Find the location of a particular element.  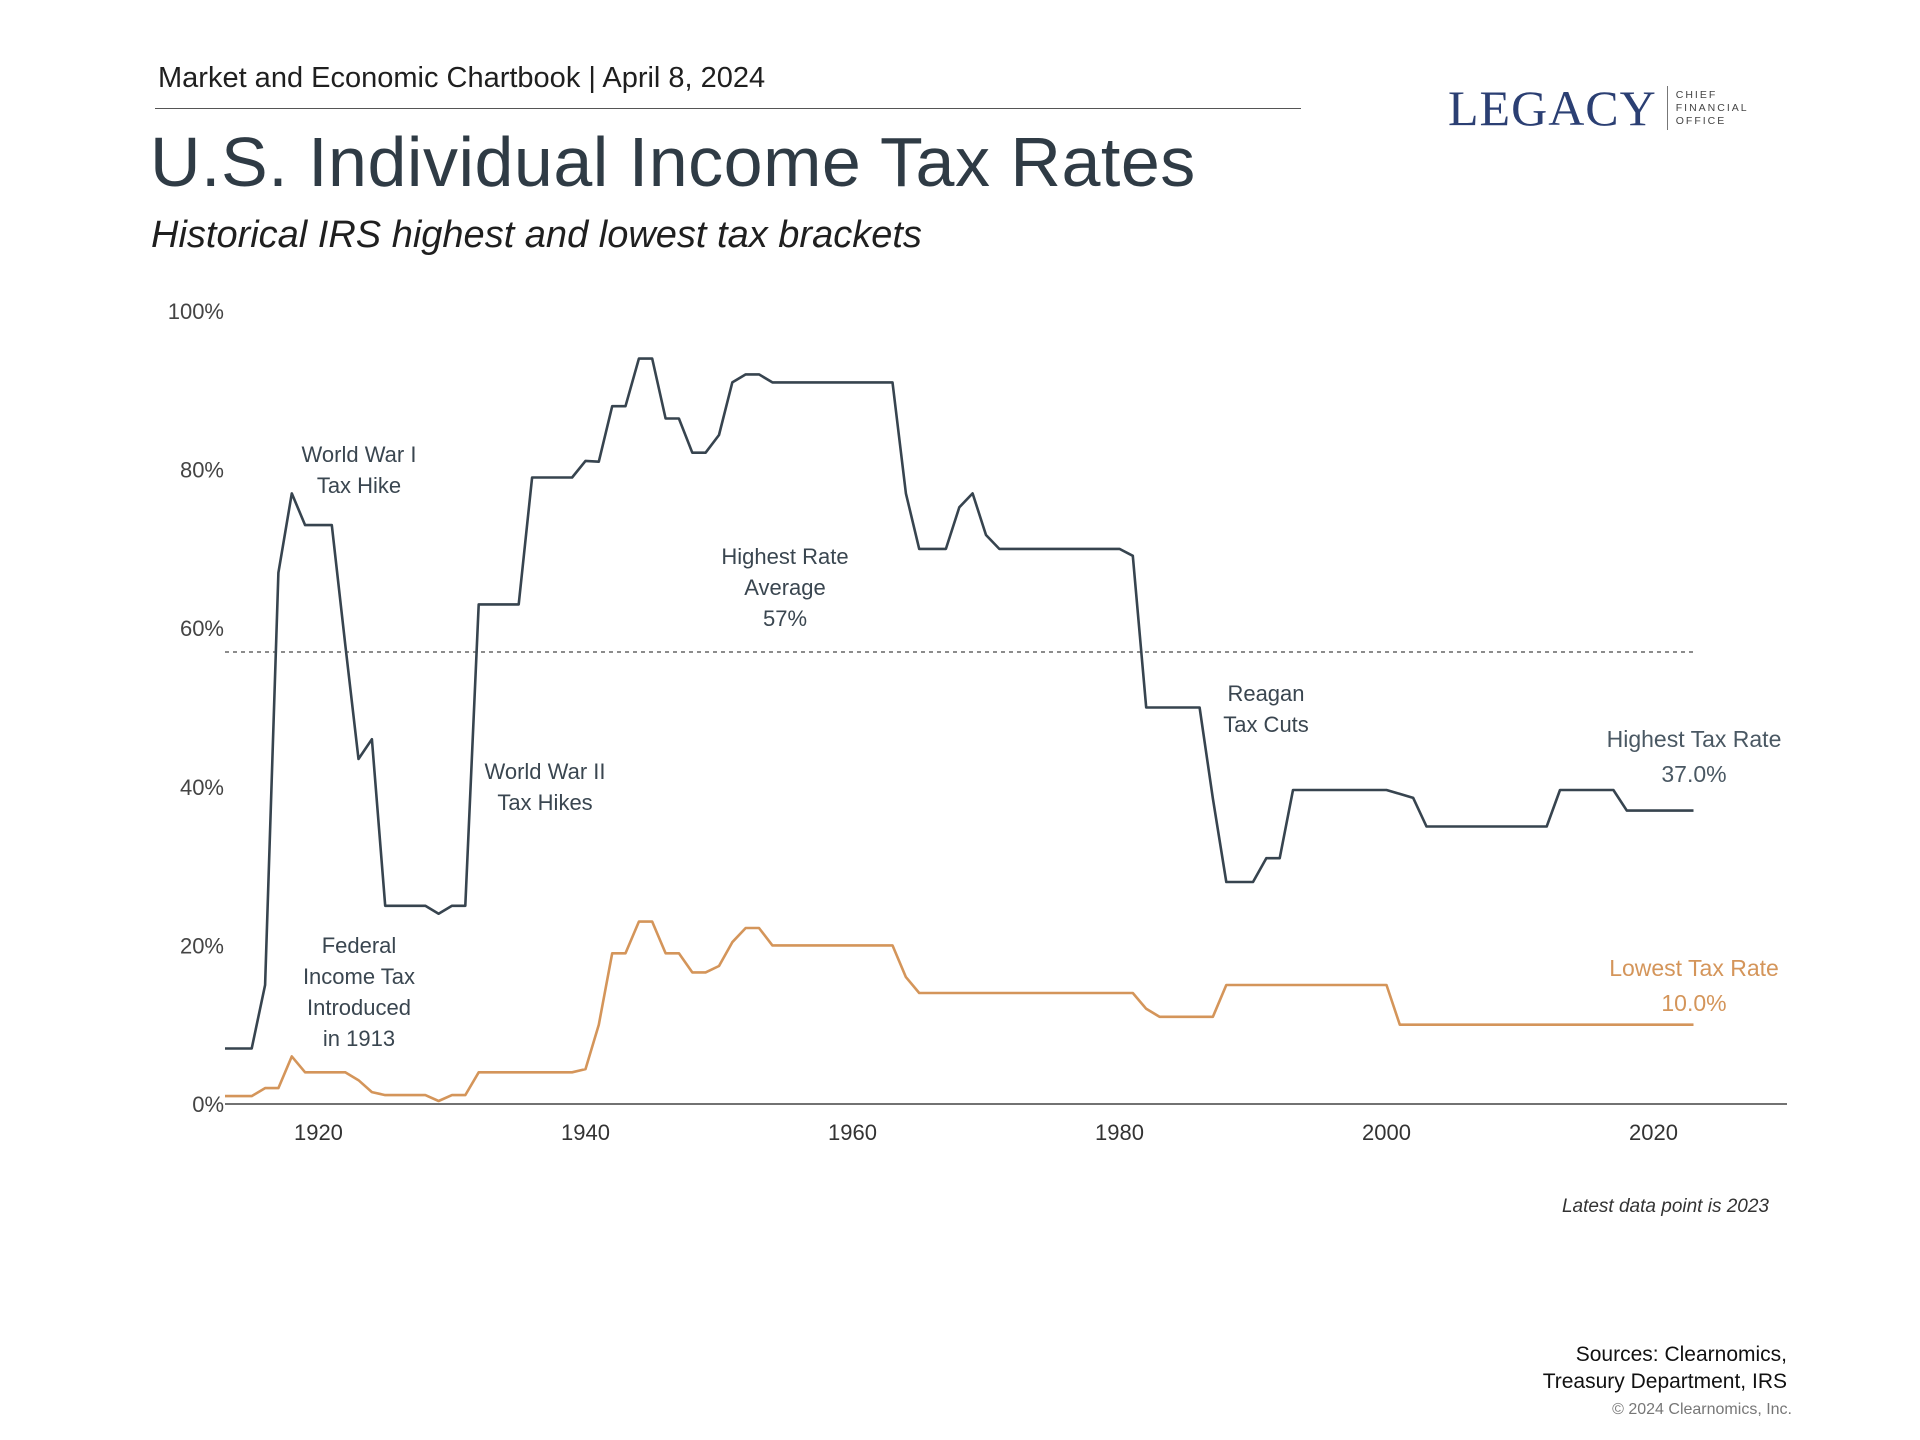

y-tick-label: 0% is located at coordinates (208, 1104).